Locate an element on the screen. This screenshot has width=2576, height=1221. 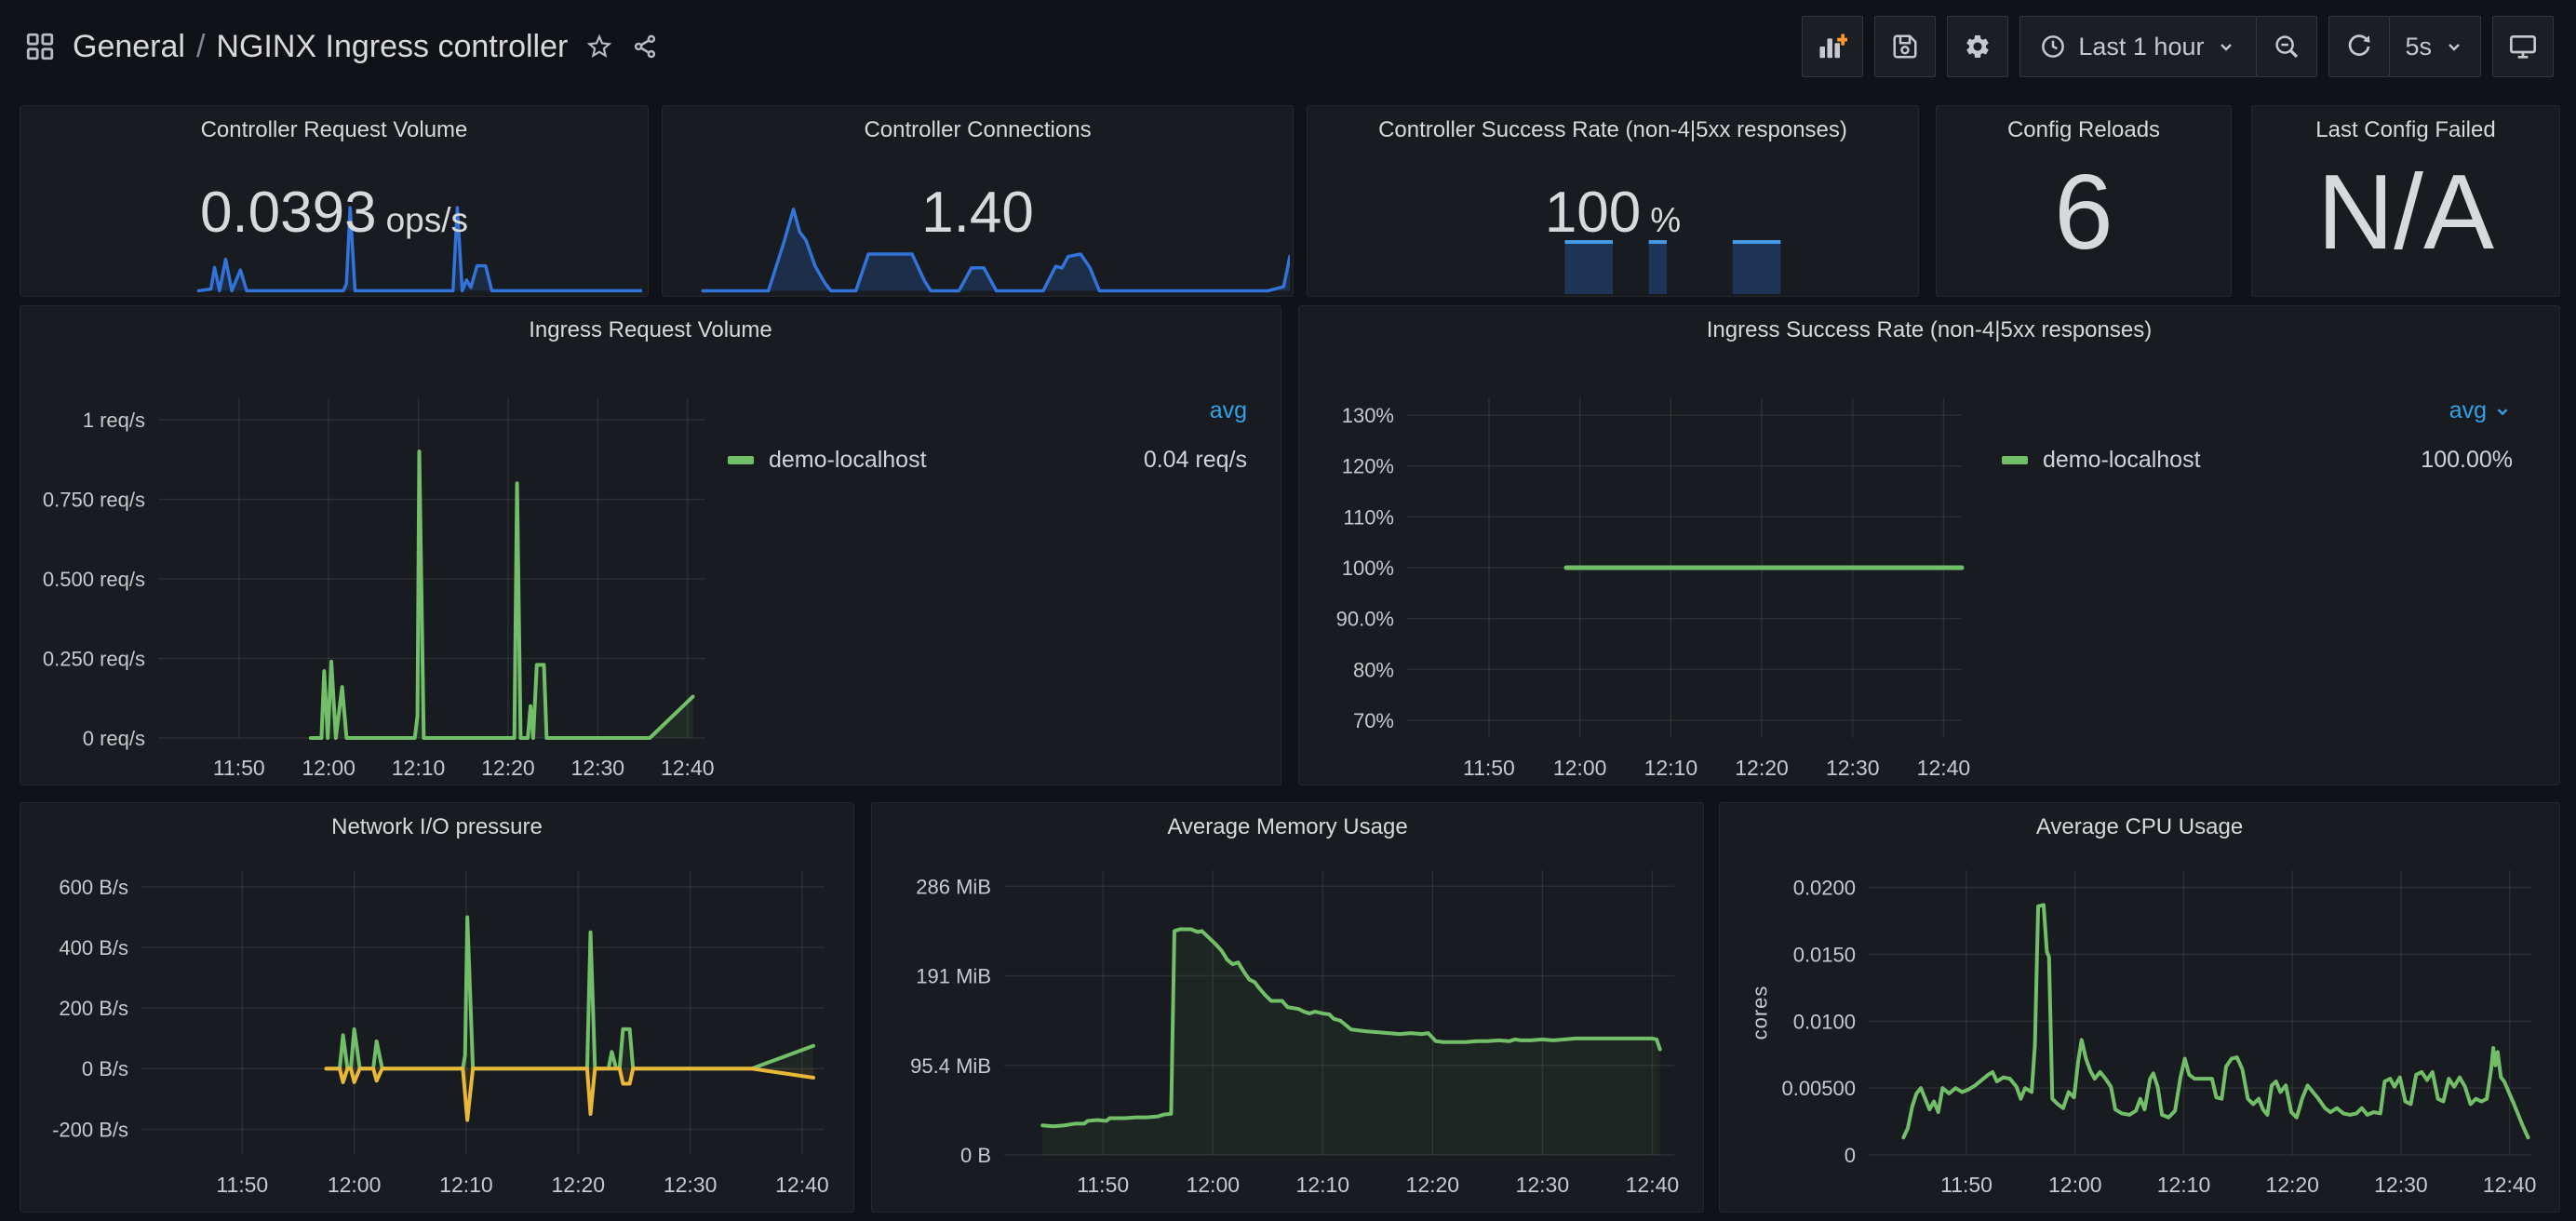
panel-title: Config Reloads is located at coordinates (2083, 129).